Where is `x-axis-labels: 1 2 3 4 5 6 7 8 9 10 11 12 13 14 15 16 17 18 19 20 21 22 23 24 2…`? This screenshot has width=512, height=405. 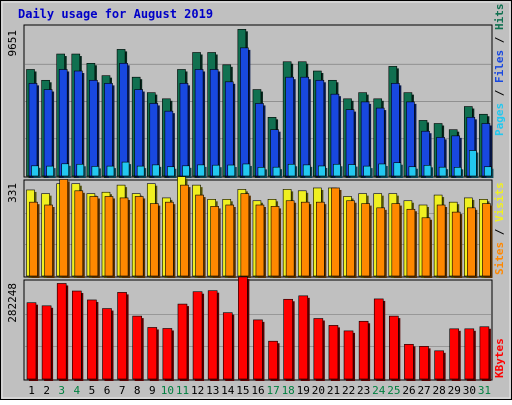 x-axis-labels: 1 2 3 4 5 6 7 8 9 10 11 12 13 14 15 16 17 18 19 20 21 22 23 24 2… is located at coordinates (259, 390).